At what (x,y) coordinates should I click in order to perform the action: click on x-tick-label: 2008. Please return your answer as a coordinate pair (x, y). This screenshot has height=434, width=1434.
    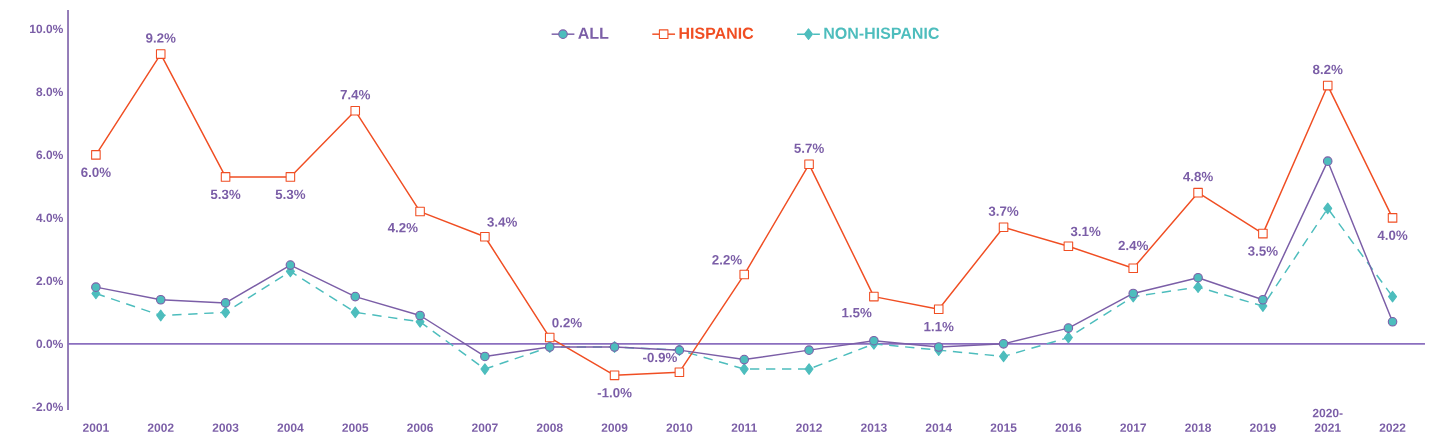
    Looking at the image, I should click on (549, 427).